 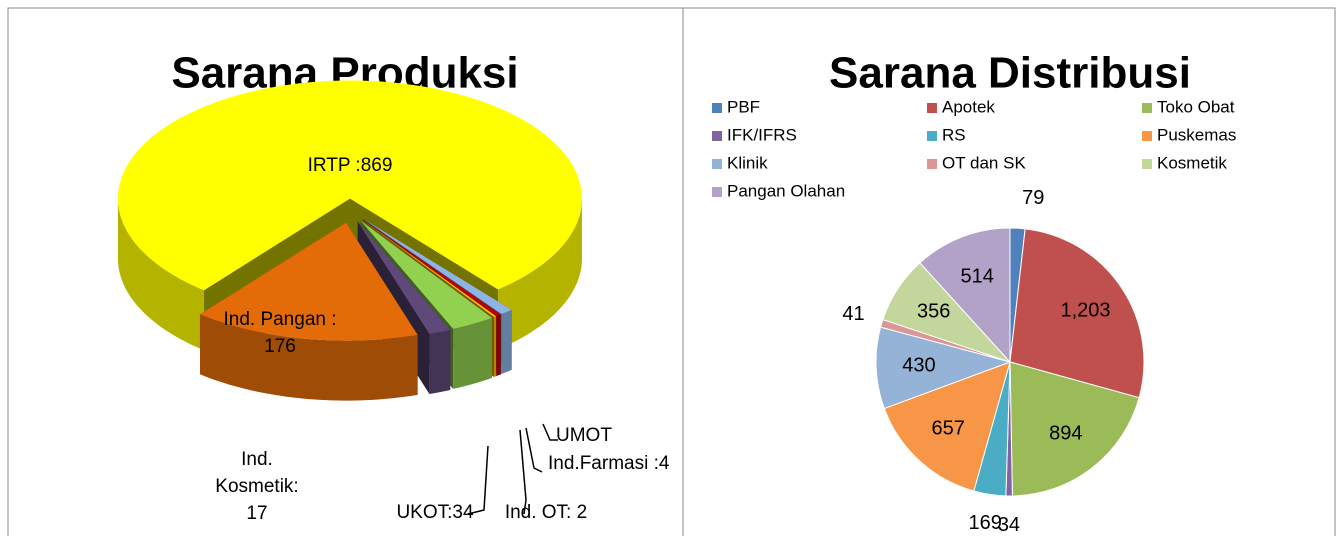 What do you see at coordinates (1085, 310) in the screenshot?
I see `slice-label: 1,203` at bounding box center [1085, 310].